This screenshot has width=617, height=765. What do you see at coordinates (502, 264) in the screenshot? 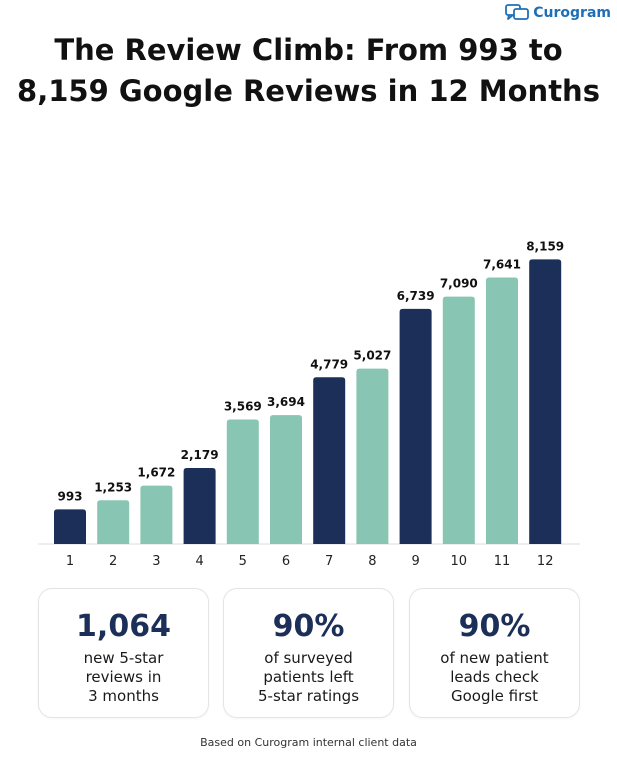
I see `bar-value-label: 7,641` at bounding box center [502, 264].